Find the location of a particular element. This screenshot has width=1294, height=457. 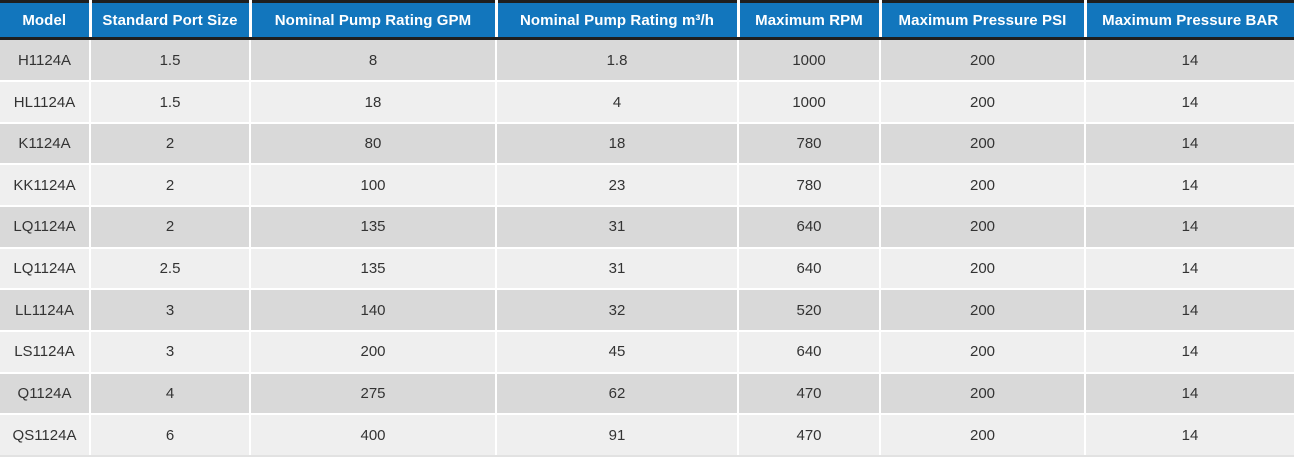

column-header-nominal-pump-rating-gpm: Nominal Pump Rating GPM is located at coordinates (372, 20).